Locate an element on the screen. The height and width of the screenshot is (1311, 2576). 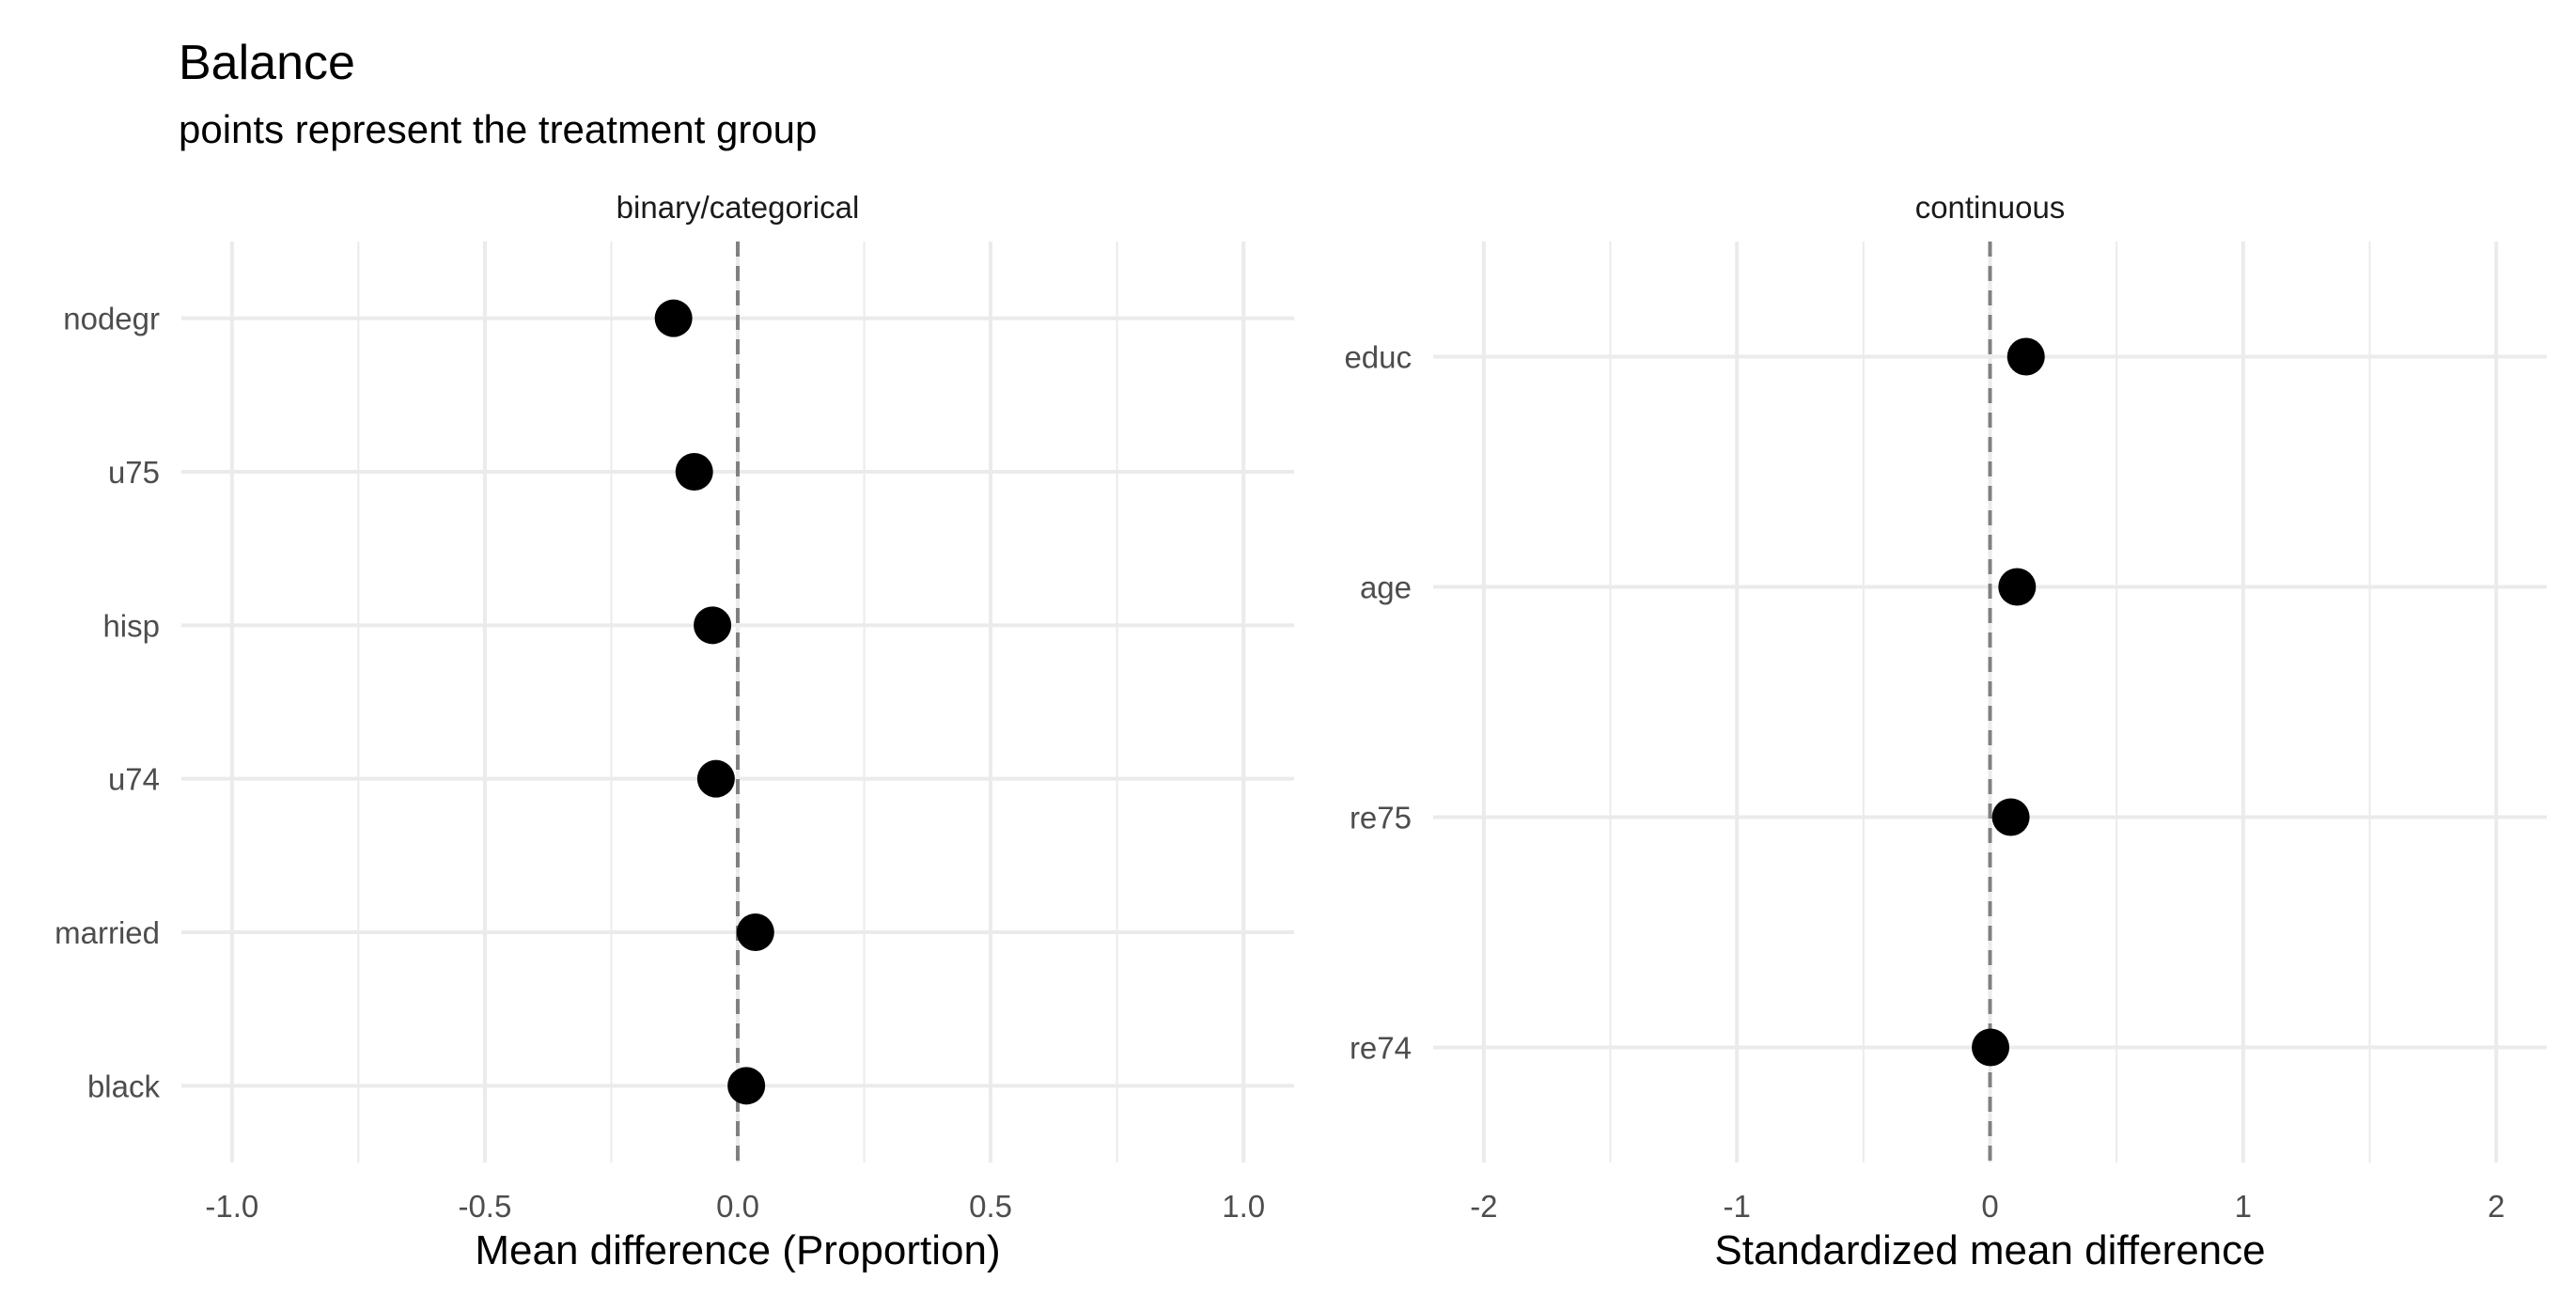
x-axis-title: Standardized mean difference is located at coordinates (1990, 1250).